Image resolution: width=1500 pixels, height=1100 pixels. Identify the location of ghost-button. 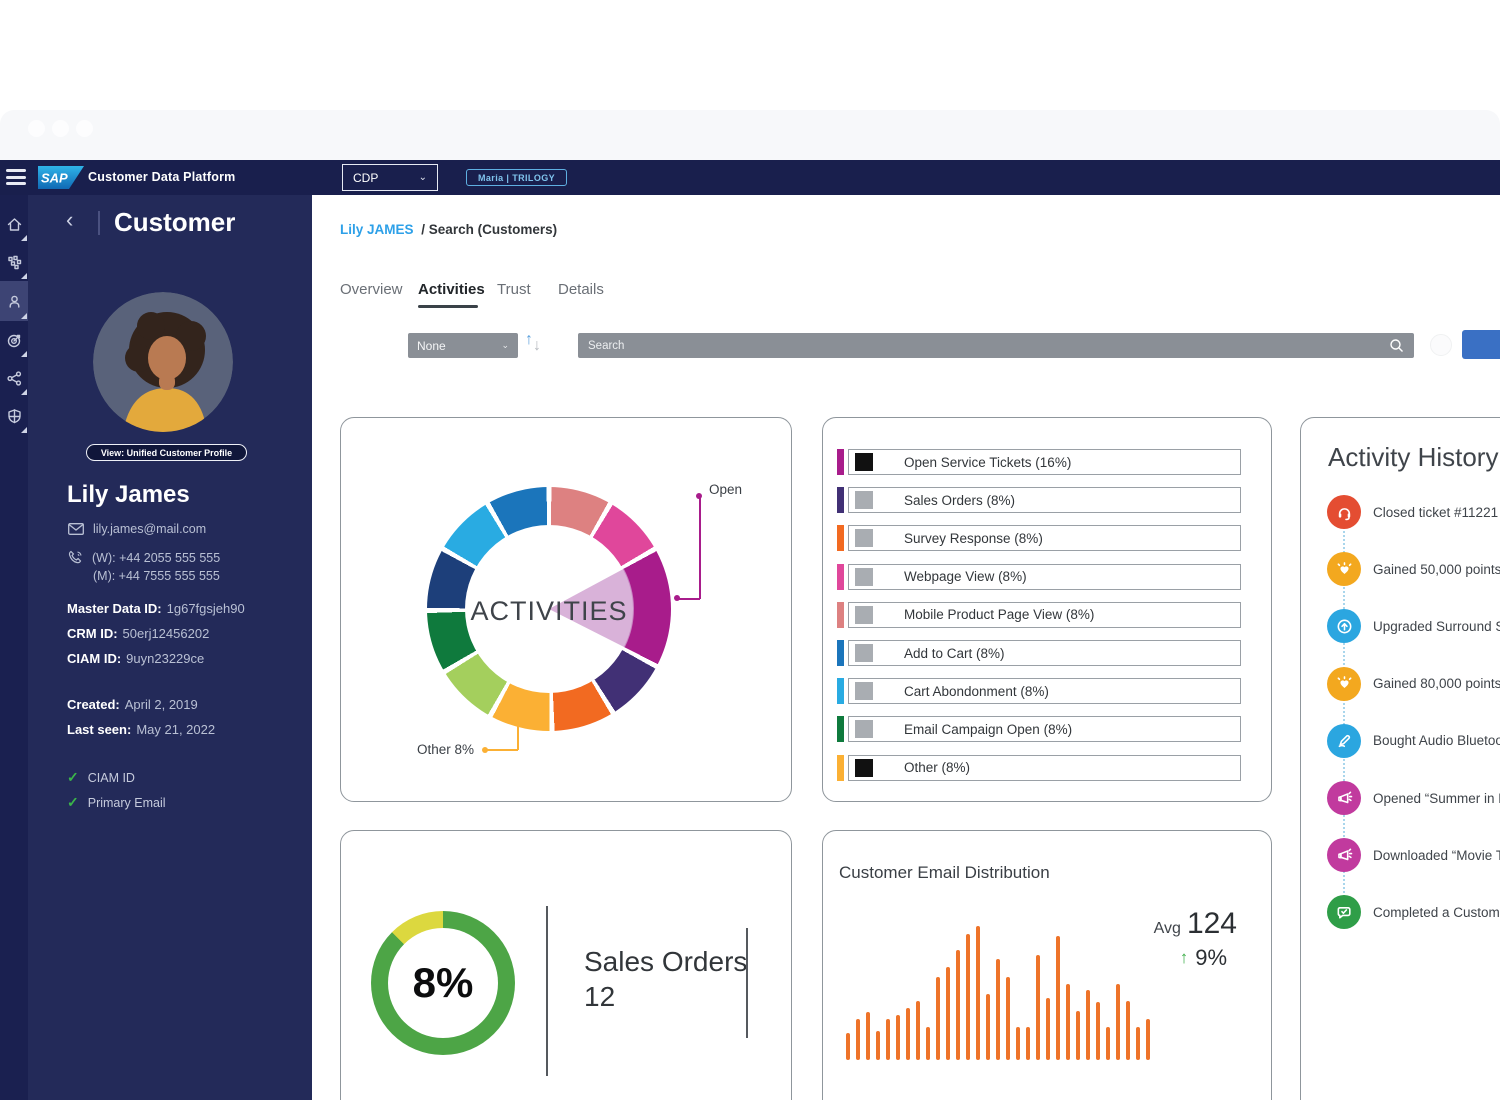
(1441, 345).